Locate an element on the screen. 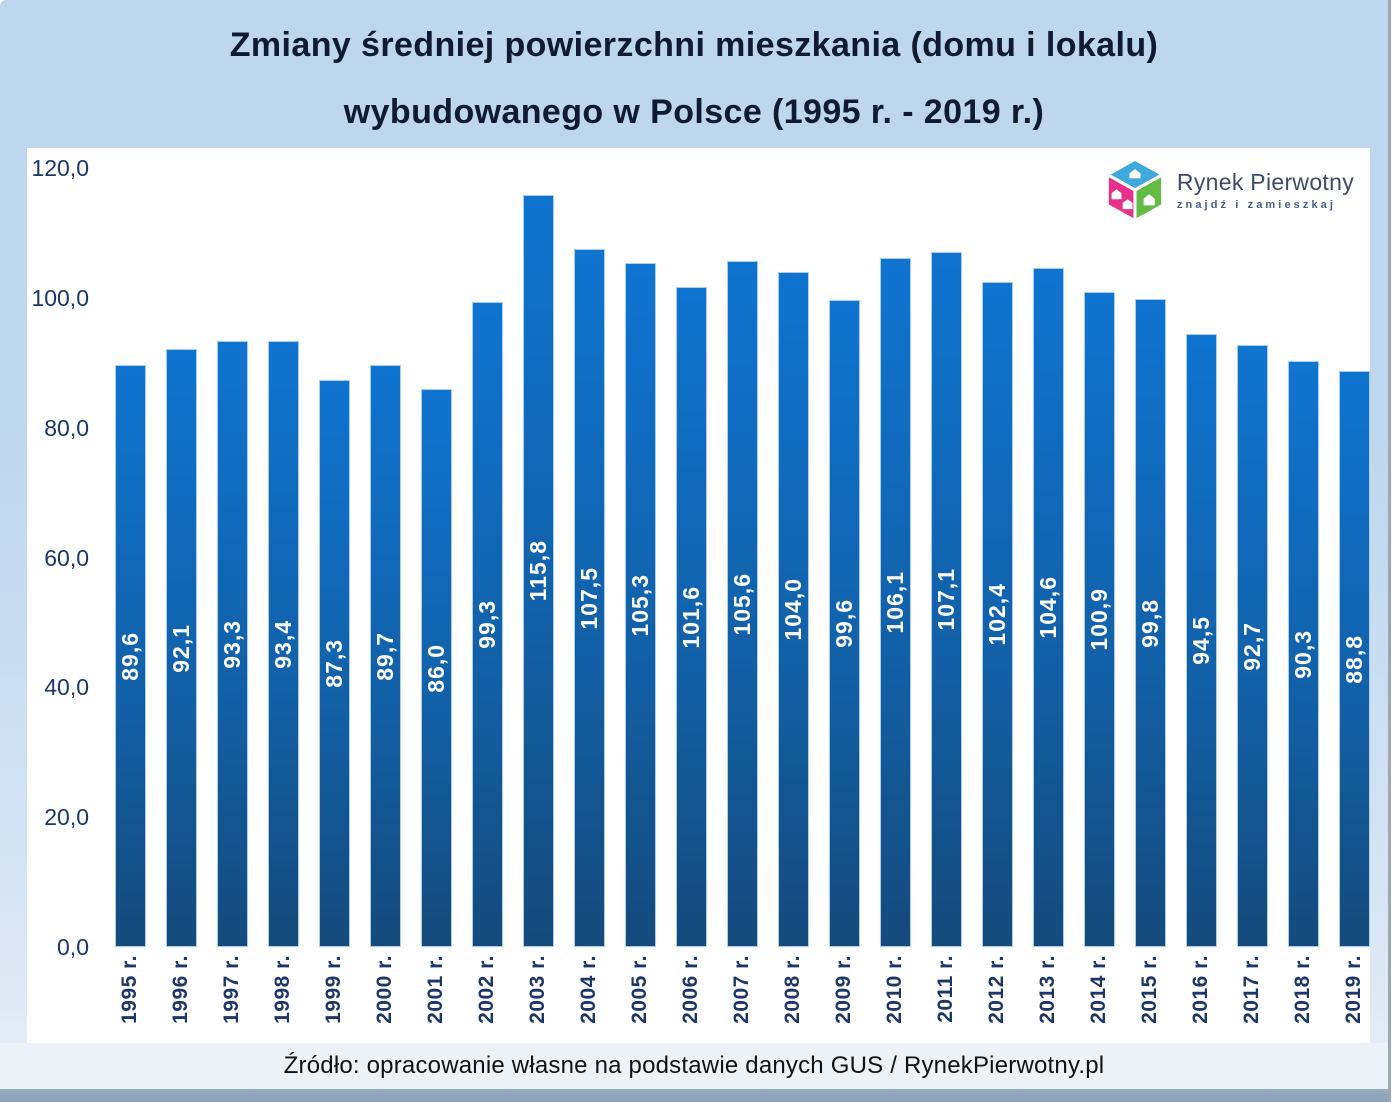 The width and height of the screenshot is (1400, 1102). x-axis-label-text: 2017 r. is located at coordinates (1251, 989).